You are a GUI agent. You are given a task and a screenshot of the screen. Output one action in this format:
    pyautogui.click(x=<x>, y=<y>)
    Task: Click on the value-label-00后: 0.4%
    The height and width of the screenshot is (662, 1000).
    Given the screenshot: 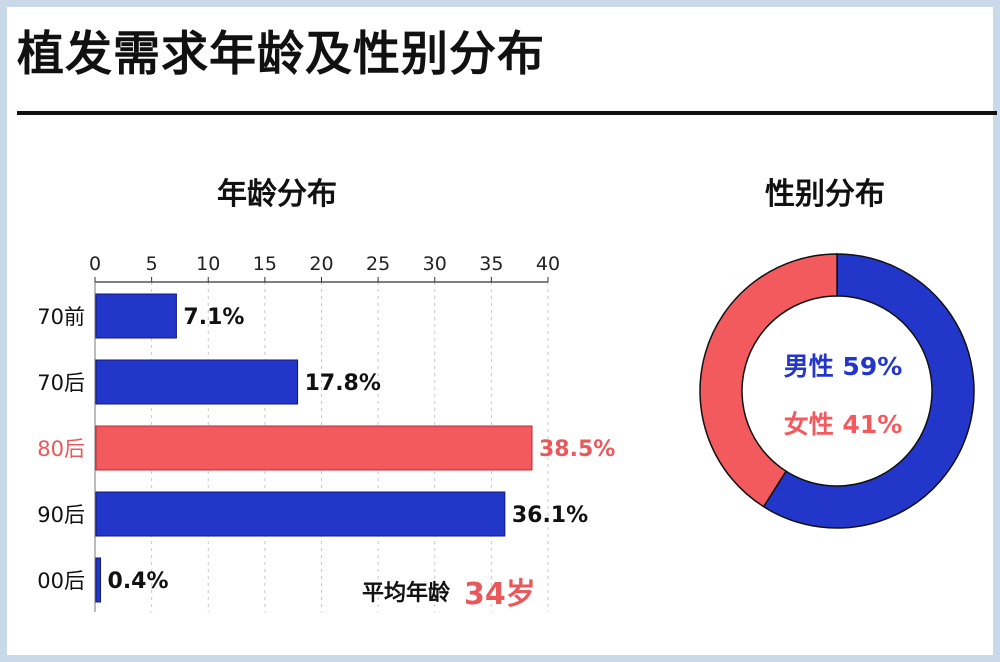 What is the action you would take?
    pyautogui.click(x=138, y=581)
    